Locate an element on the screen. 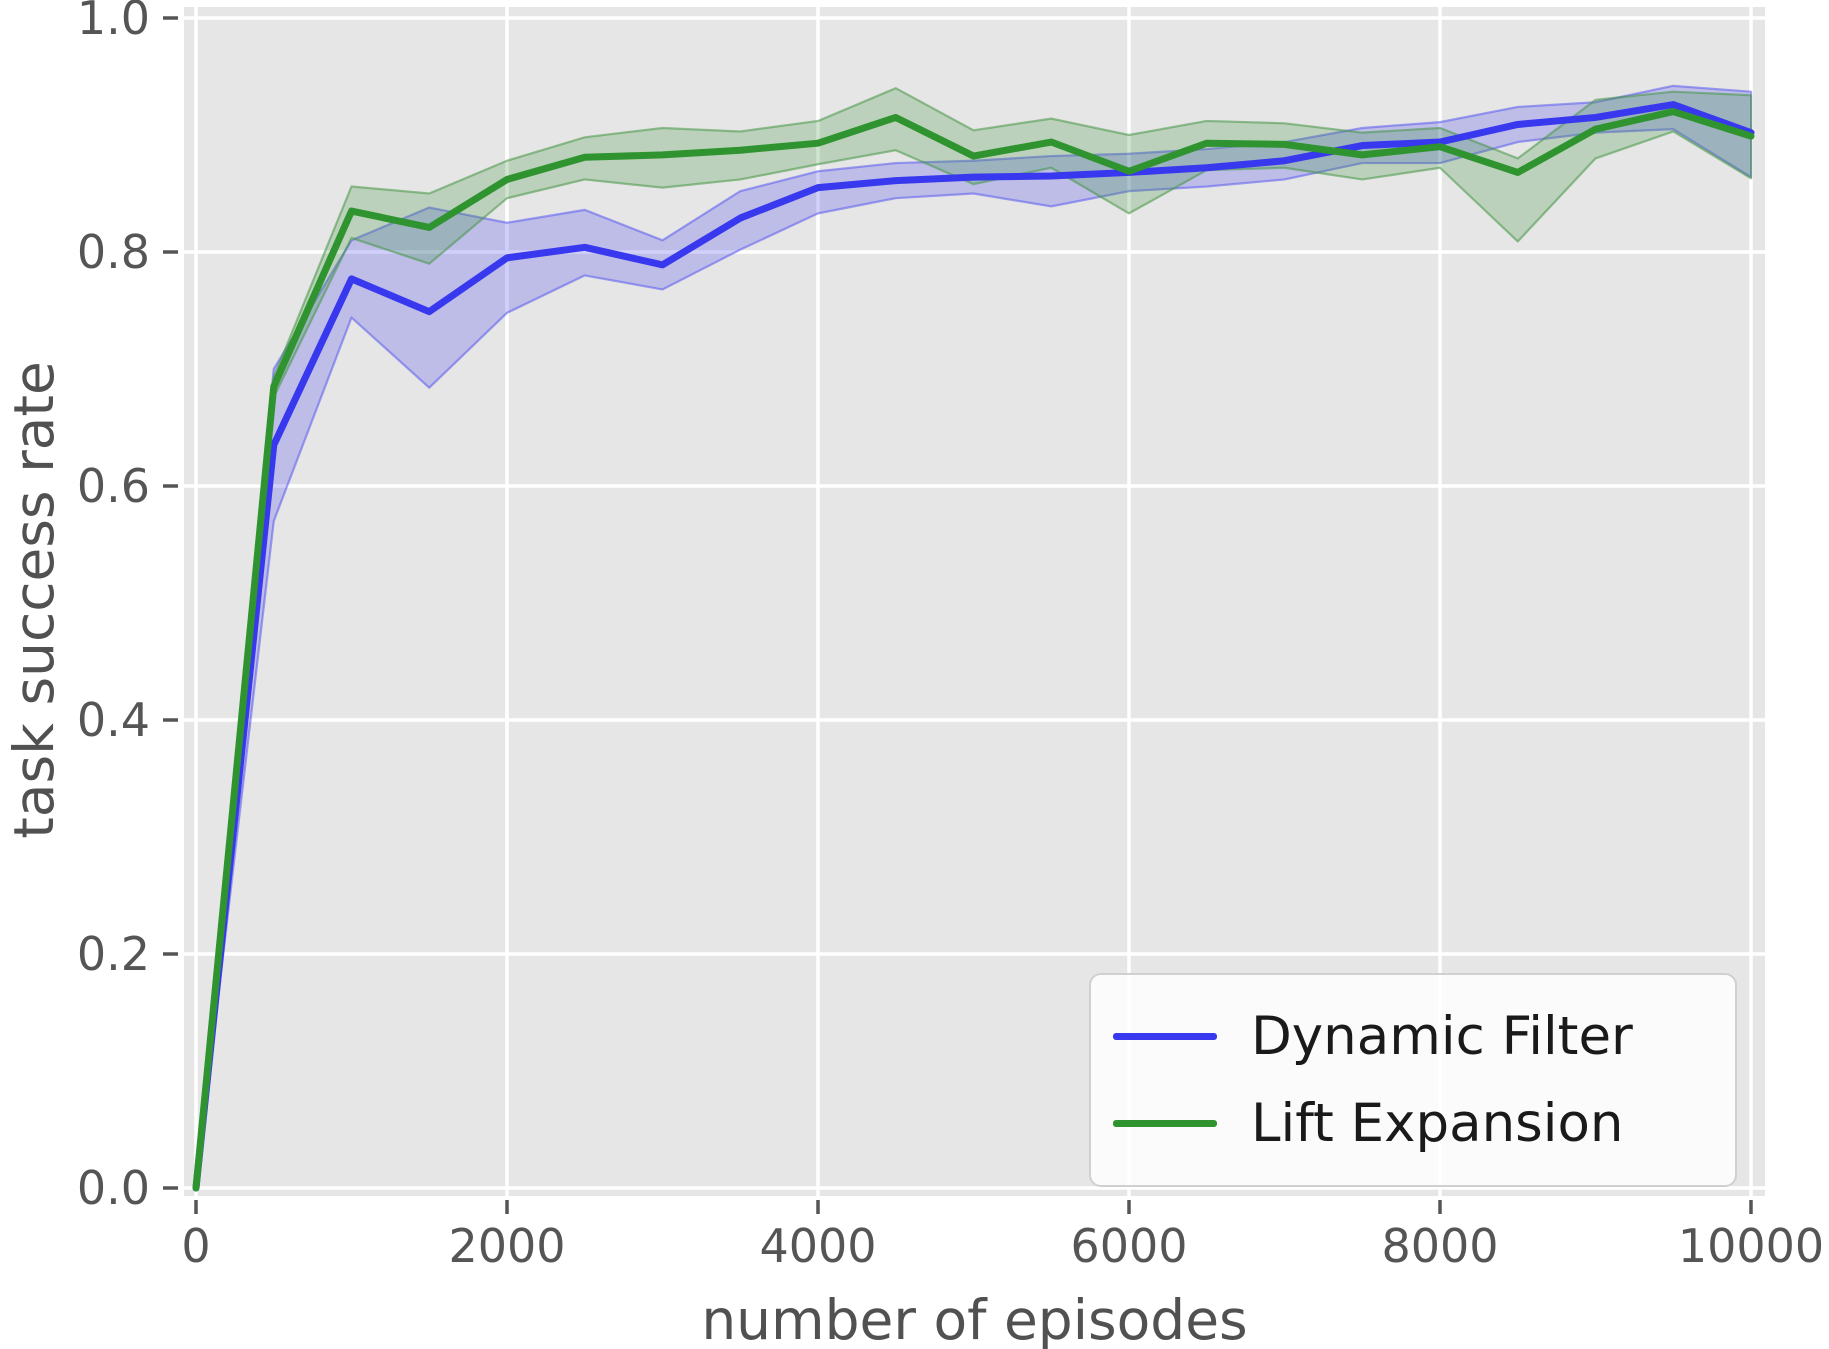 The width and height of the screenshot is (1829, 1349). legend-line-sample-blue is located at coordinates (1165, 1036).